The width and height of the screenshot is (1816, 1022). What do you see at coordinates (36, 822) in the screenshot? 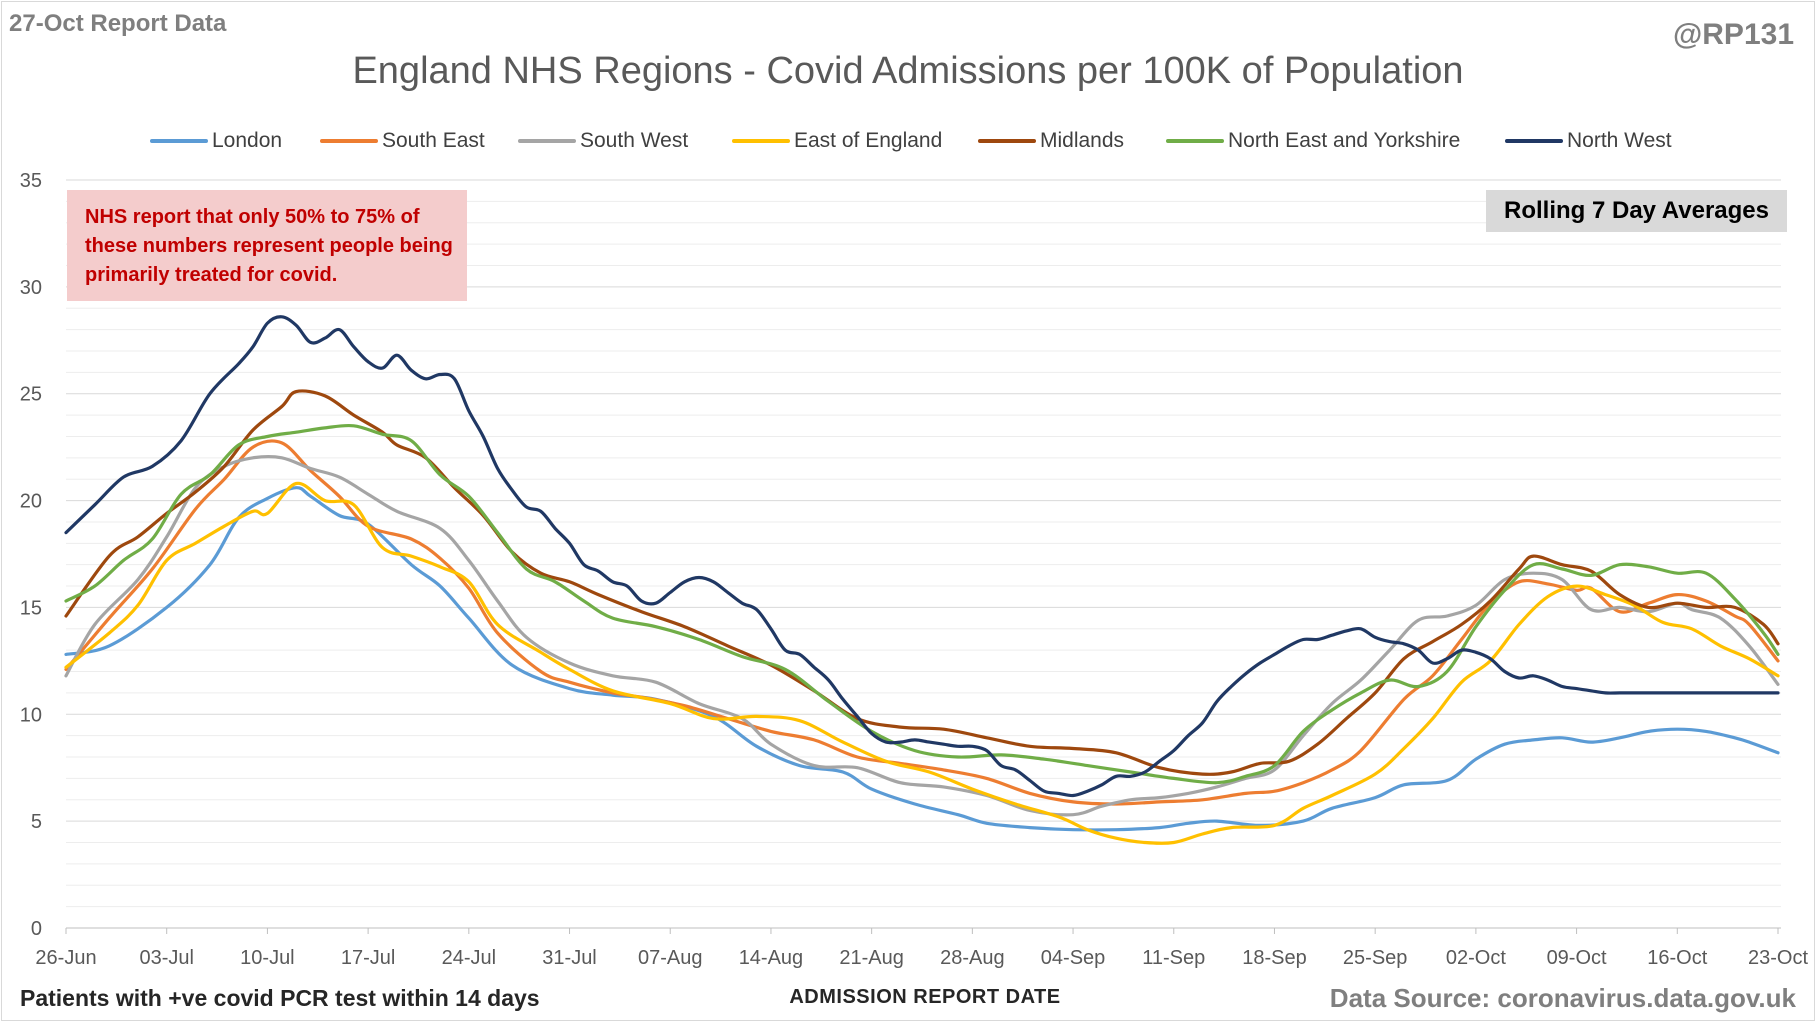
I see `y-tick-label: 5` at bounding box center [36, 822].